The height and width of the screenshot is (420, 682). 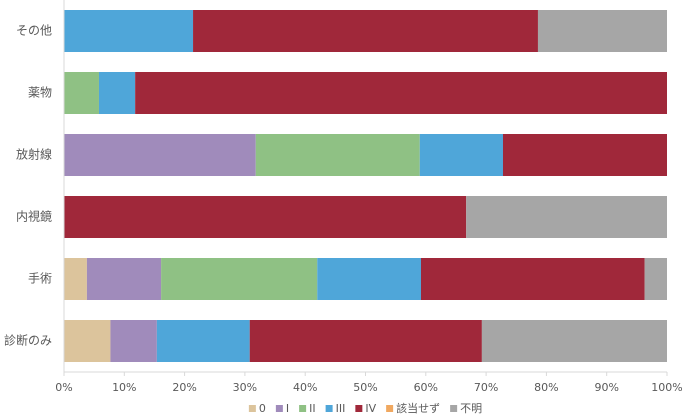 I want to click on x-tick-label: 10%, so click(x=124, y=387).